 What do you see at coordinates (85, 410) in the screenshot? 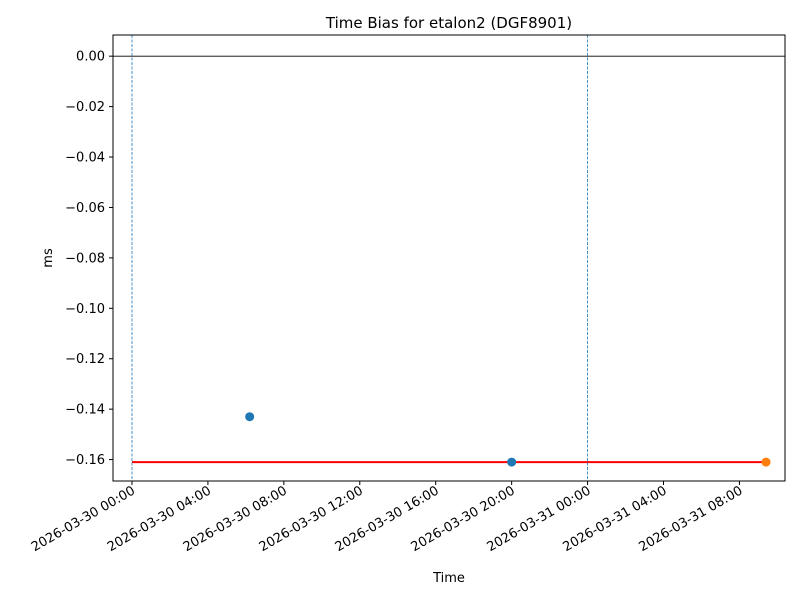
I see `y-tick-label: −0.14` at bounding box center [85, 410].